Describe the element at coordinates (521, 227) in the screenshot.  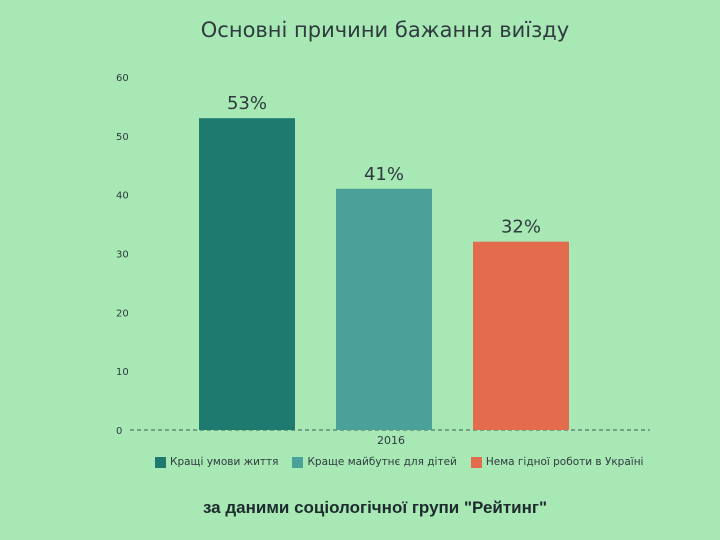
I see `bar-value-label: 32%` at that location.